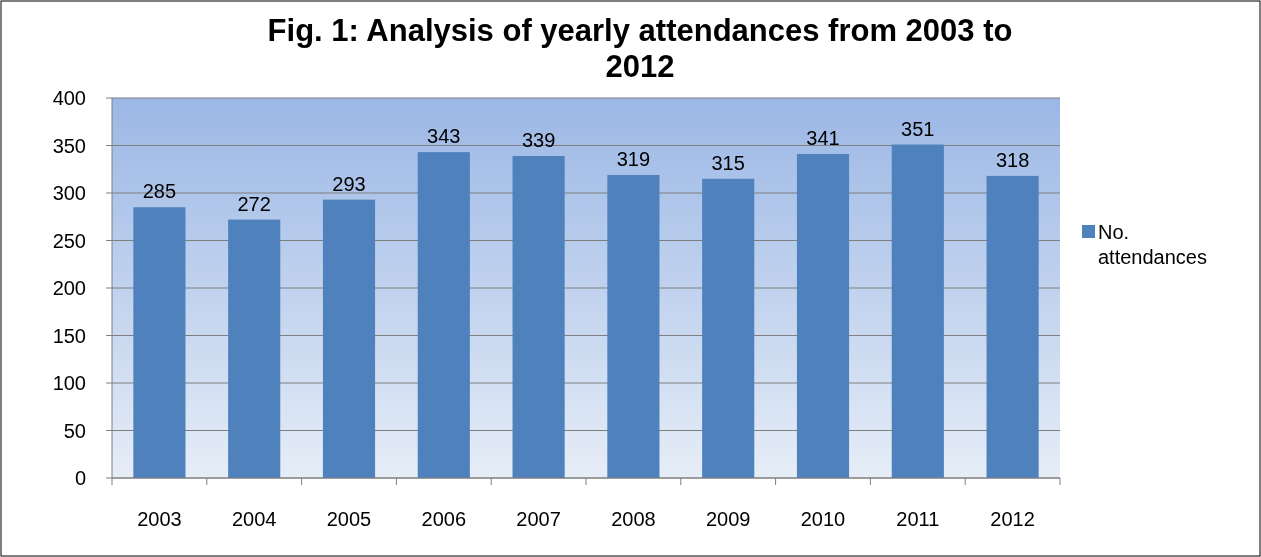 This screenshot has width=1261, height=557. Describe the element at coordinates (538, 519) in the screenshot. I see `x-tick-label: 2007` at that location.